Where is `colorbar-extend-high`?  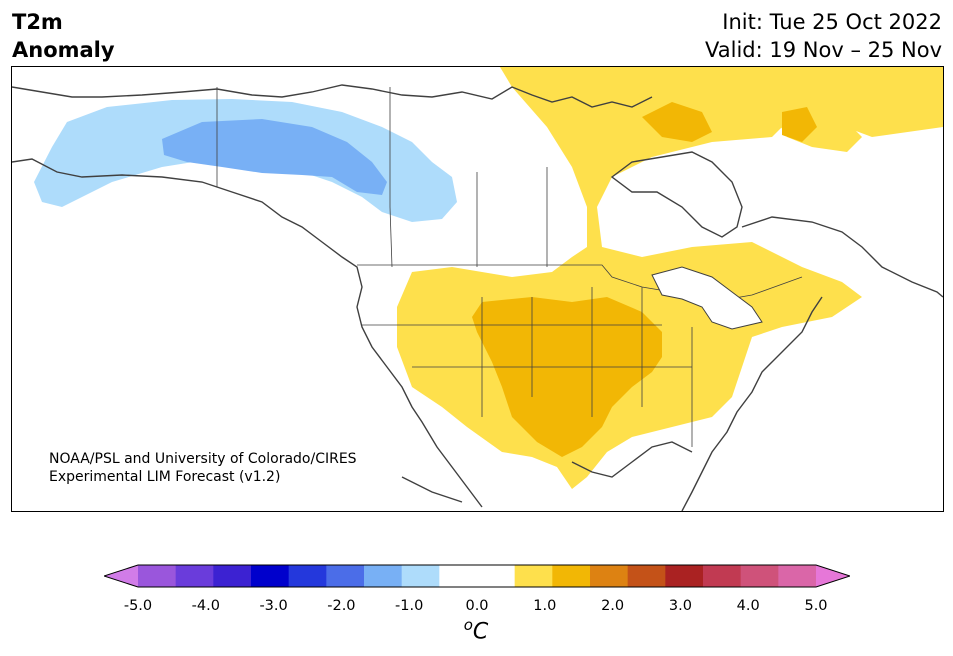 colorbar-extend-high is located at coordinates (833, 576).